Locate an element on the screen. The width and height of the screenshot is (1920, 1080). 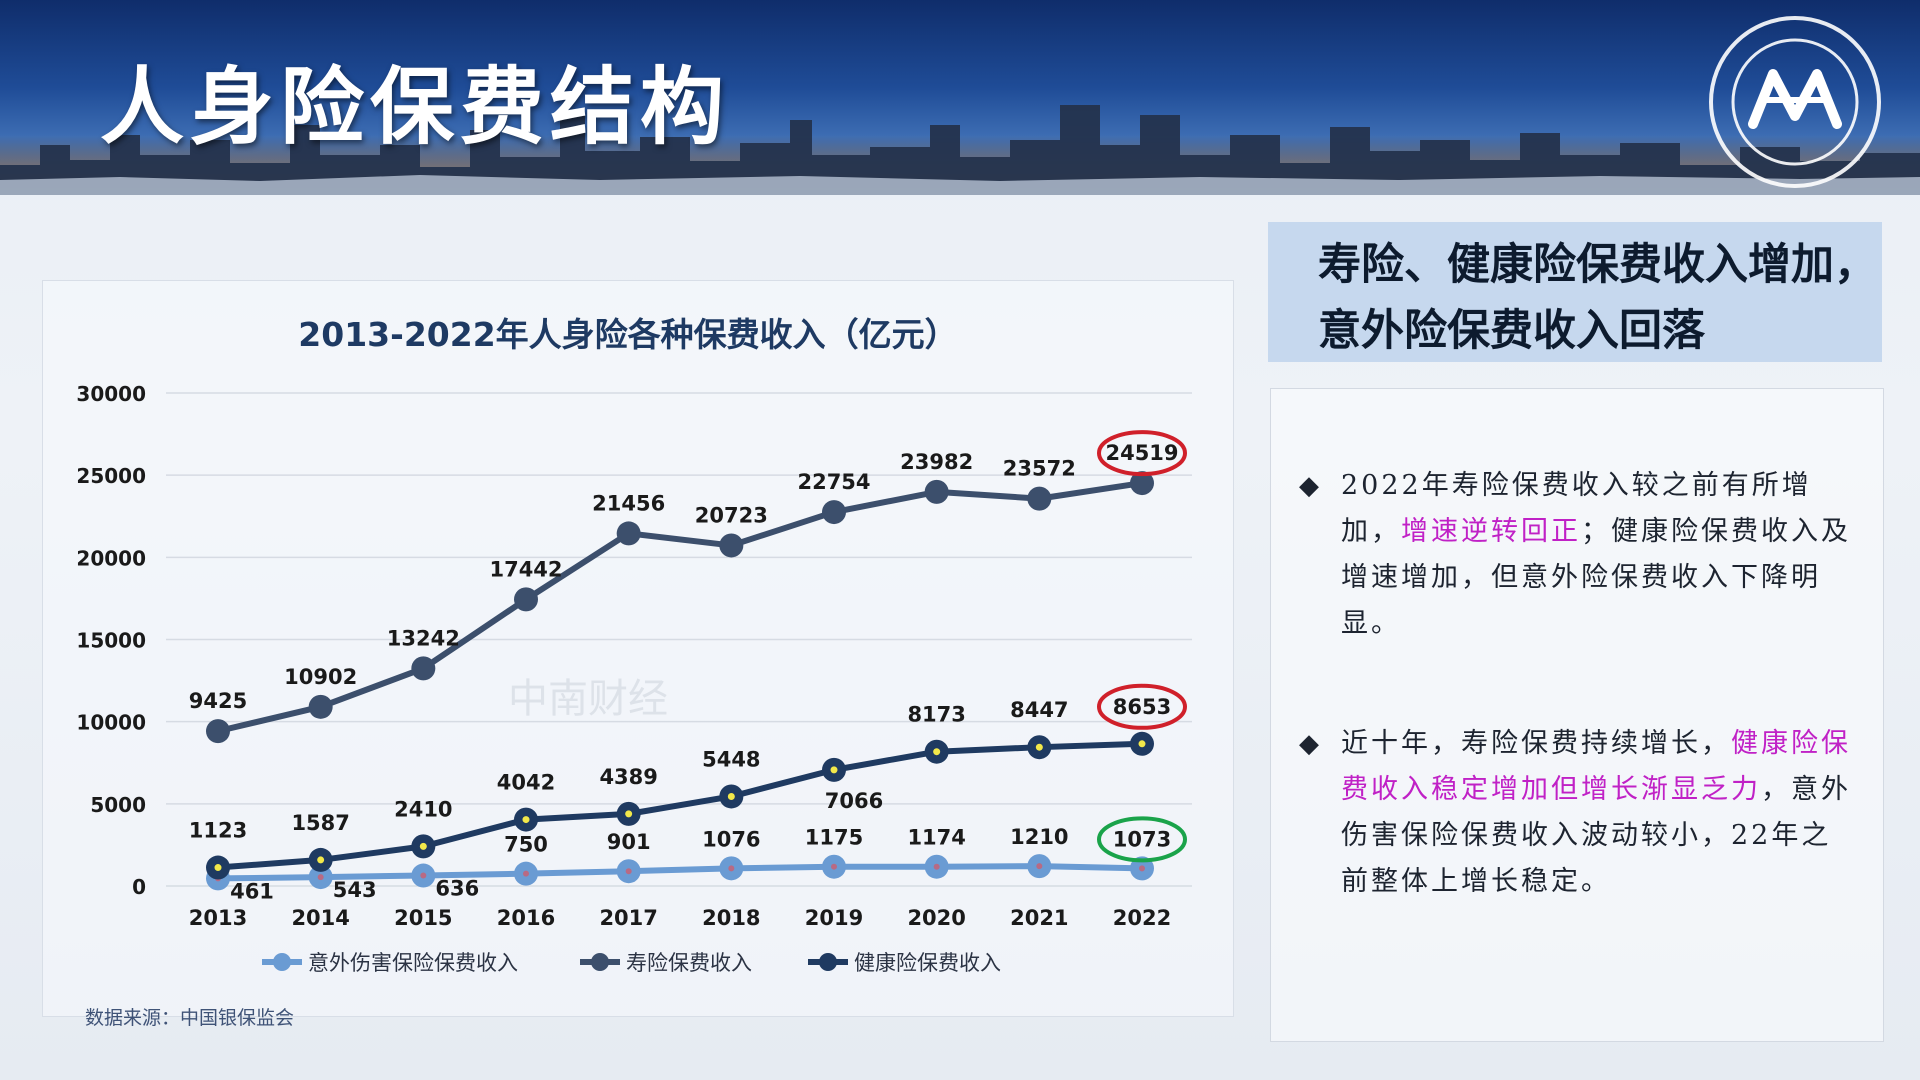
legend-label: 寿险保费收入 is located at coordinates (689, 963).